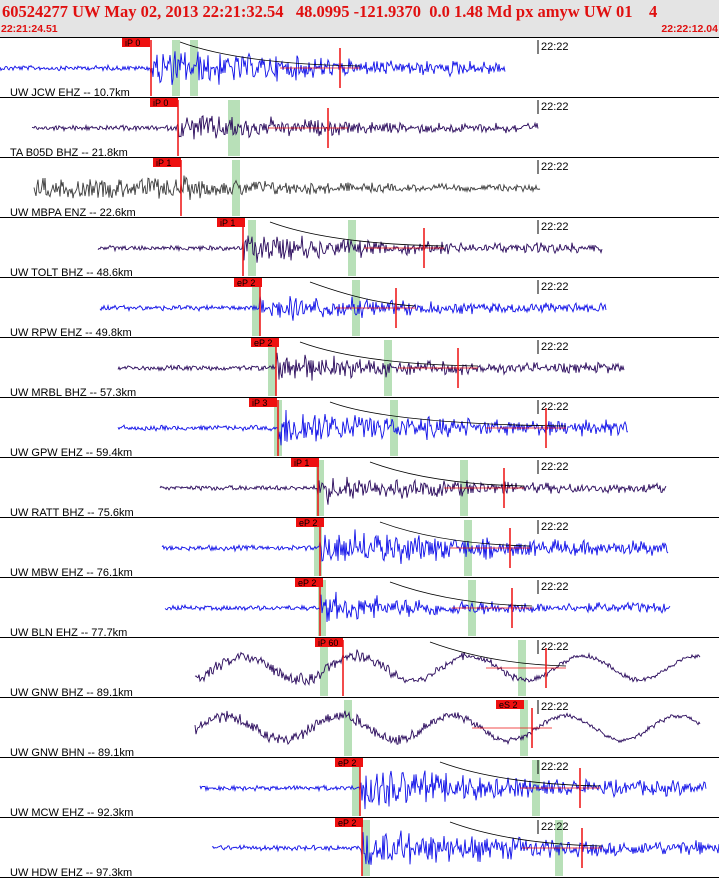 The width and height of the screenshot is (719, 878). Describe the element at coordinates (71, 333) in the screenshot. I see `station-label: UW RPW EHZ -- 49.8km` at that location.